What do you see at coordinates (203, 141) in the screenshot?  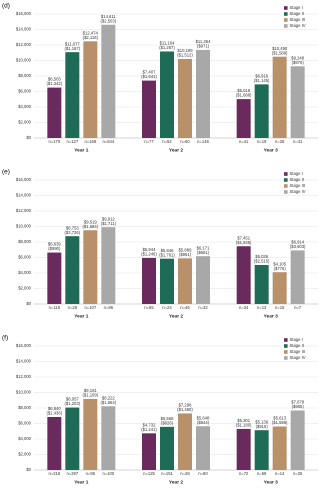 I see `n-label: n=148` at bounding box center [203, 141].